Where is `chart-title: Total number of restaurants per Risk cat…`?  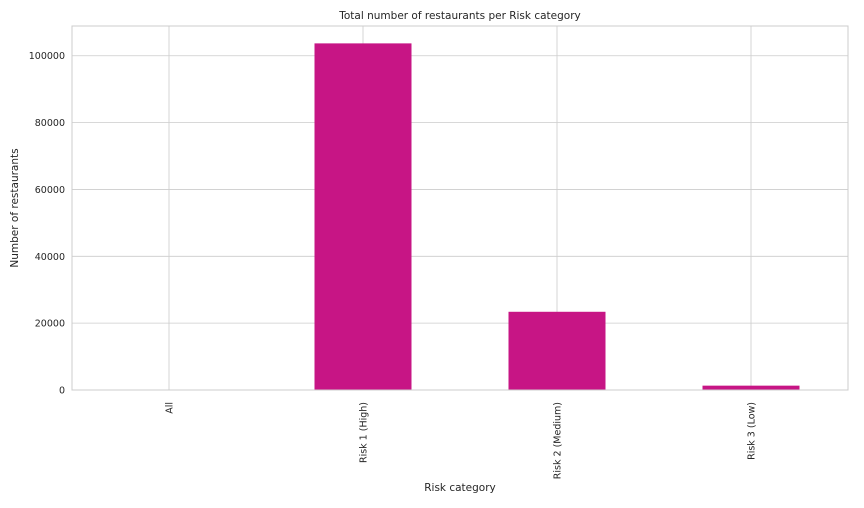
chart-title: Total number of restaurants per Risk cat… is located at coordinates (459, 16).